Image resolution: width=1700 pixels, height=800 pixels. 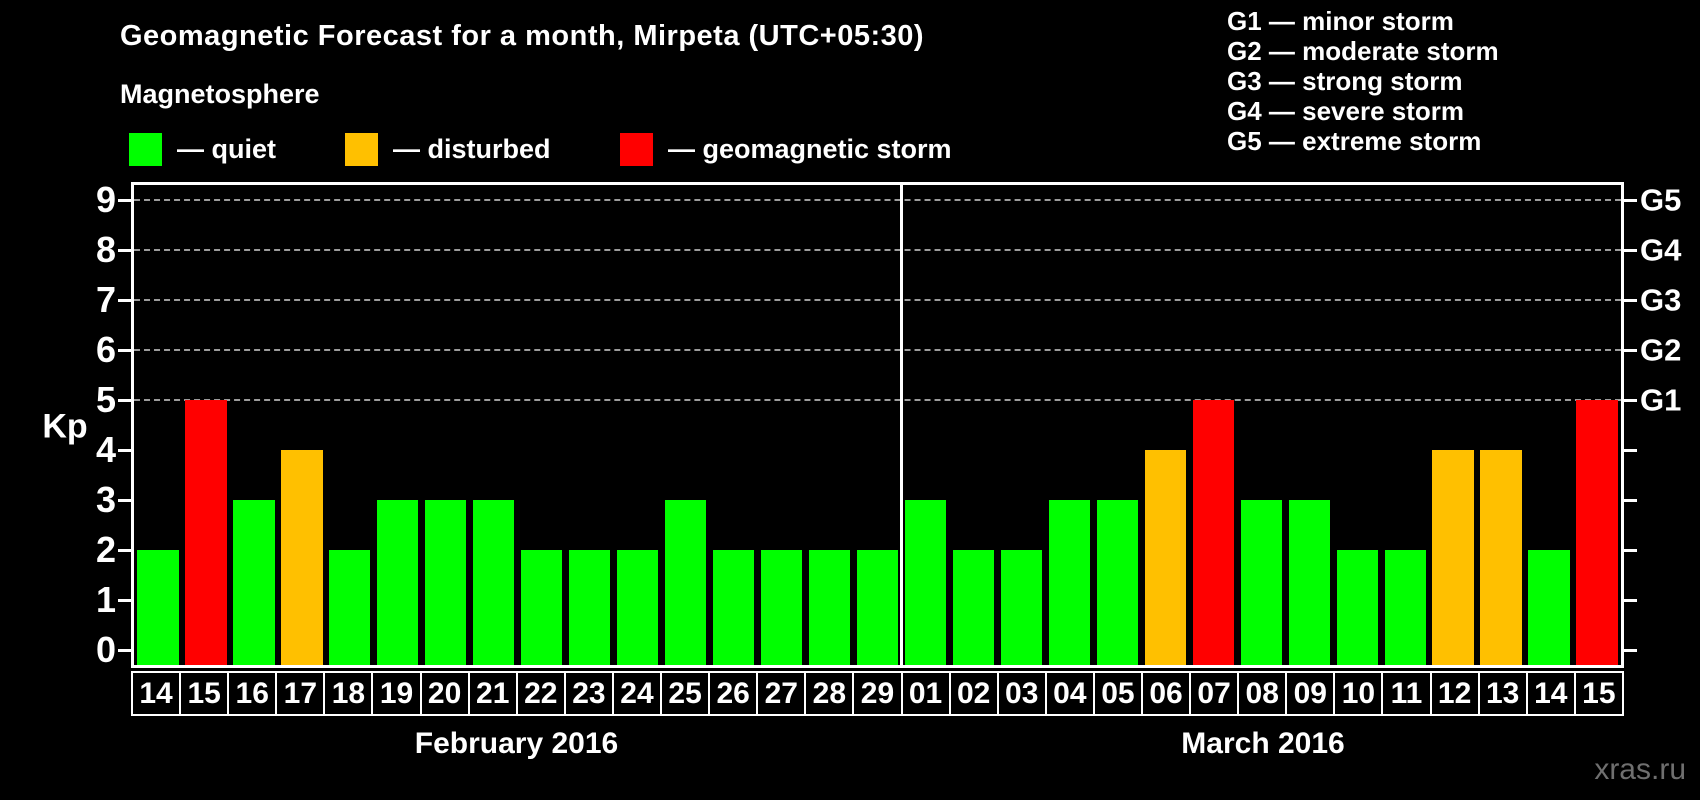 What do you see at coordinates (1358, 693) in the screenshot?
I see `day-label: 10` at bounding box center [1358, 693].